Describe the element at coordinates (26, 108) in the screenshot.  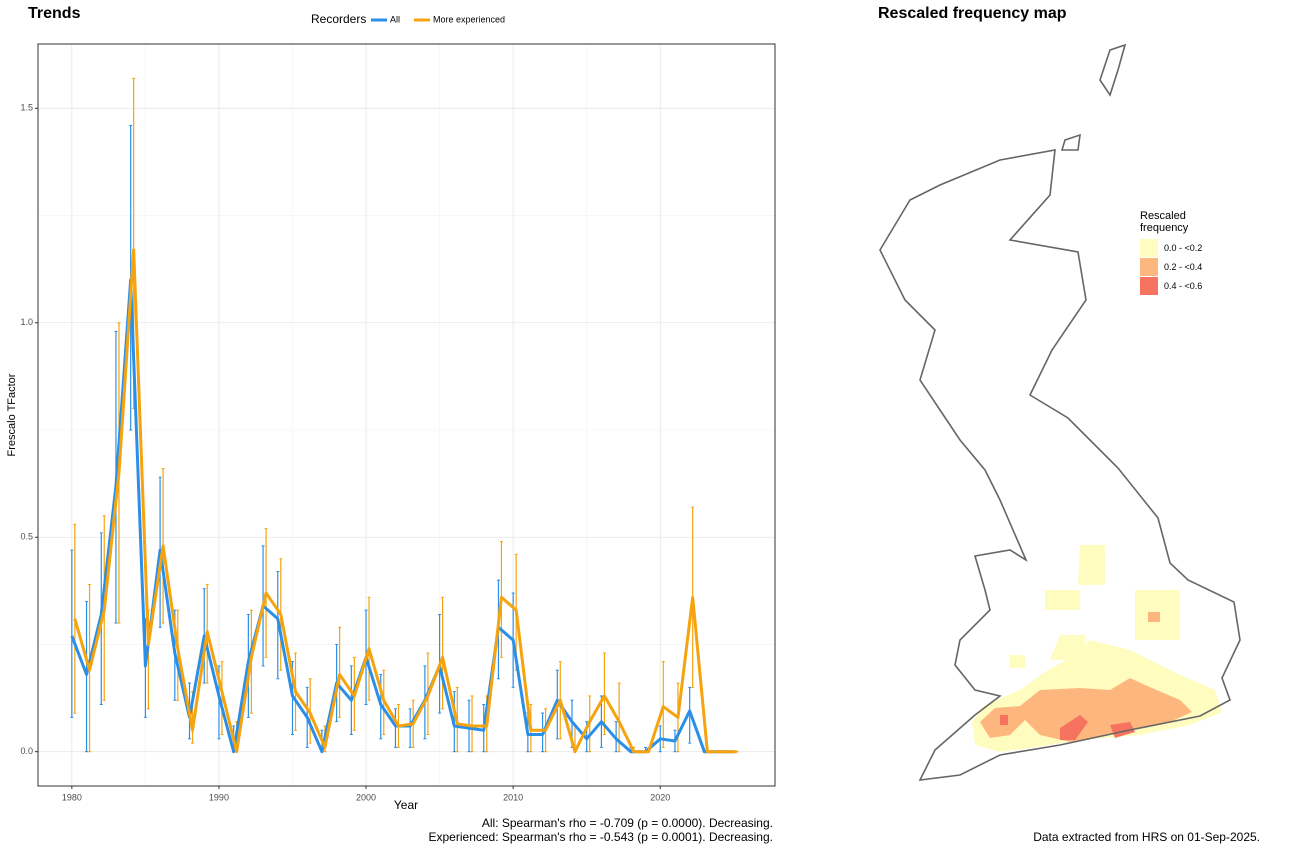
I see `y-tick-label: 1.5` at that location.